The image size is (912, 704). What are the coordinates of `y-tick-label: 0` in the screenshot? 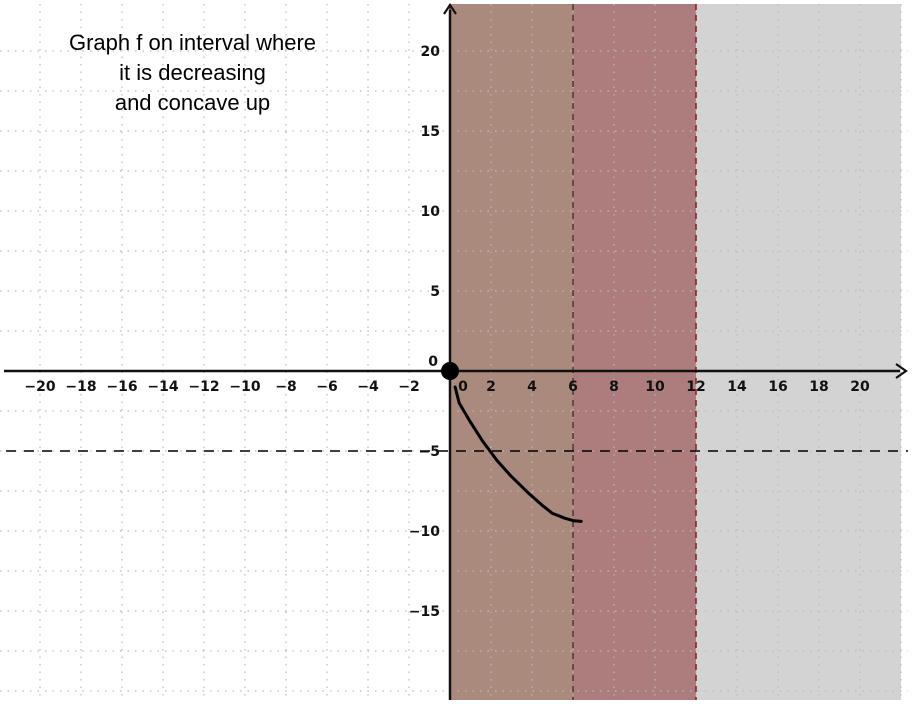 It's located at (433, 362).